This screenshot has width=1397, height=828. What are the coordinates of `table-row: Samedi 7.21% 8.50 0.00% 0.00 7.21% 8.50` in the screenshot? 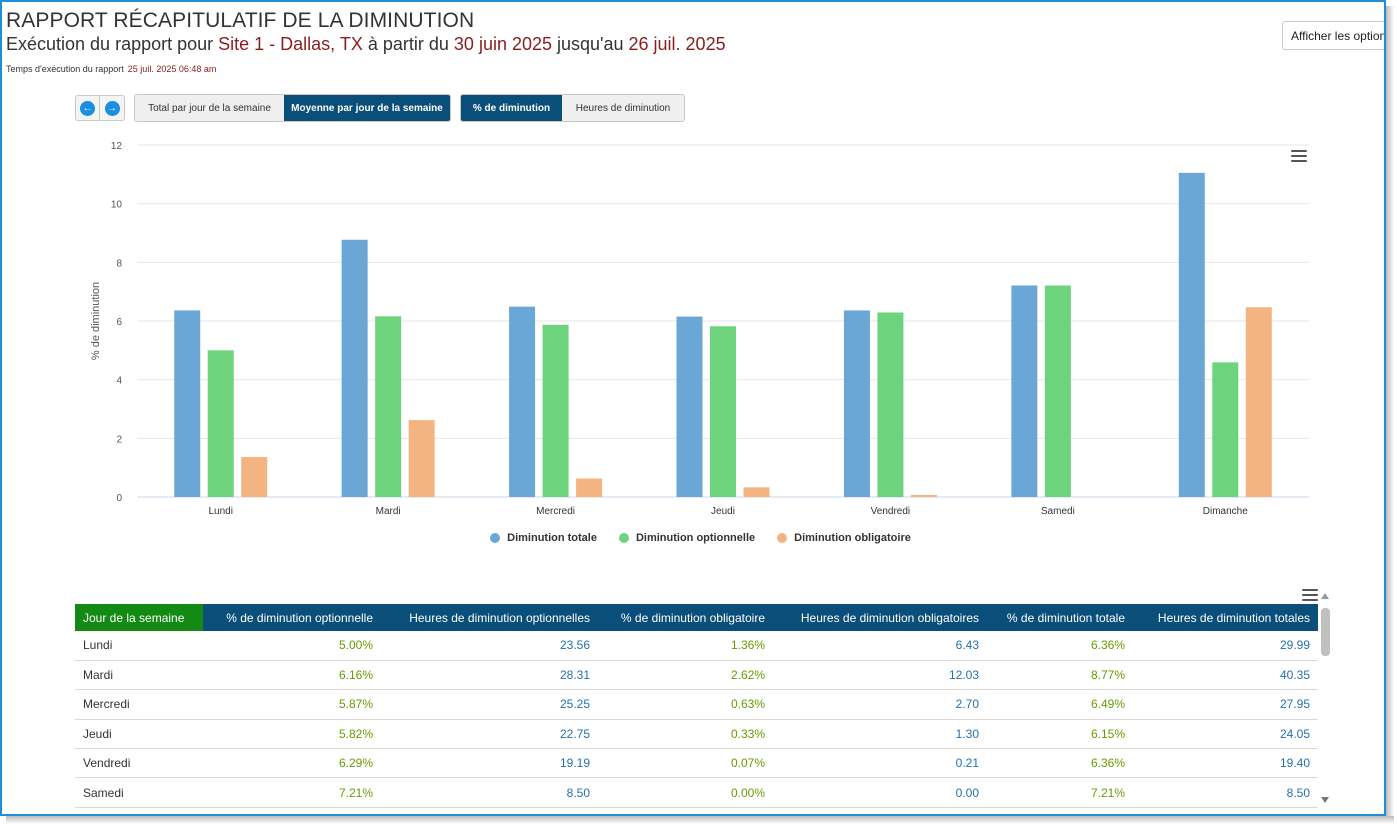 It's located at (696, 792).